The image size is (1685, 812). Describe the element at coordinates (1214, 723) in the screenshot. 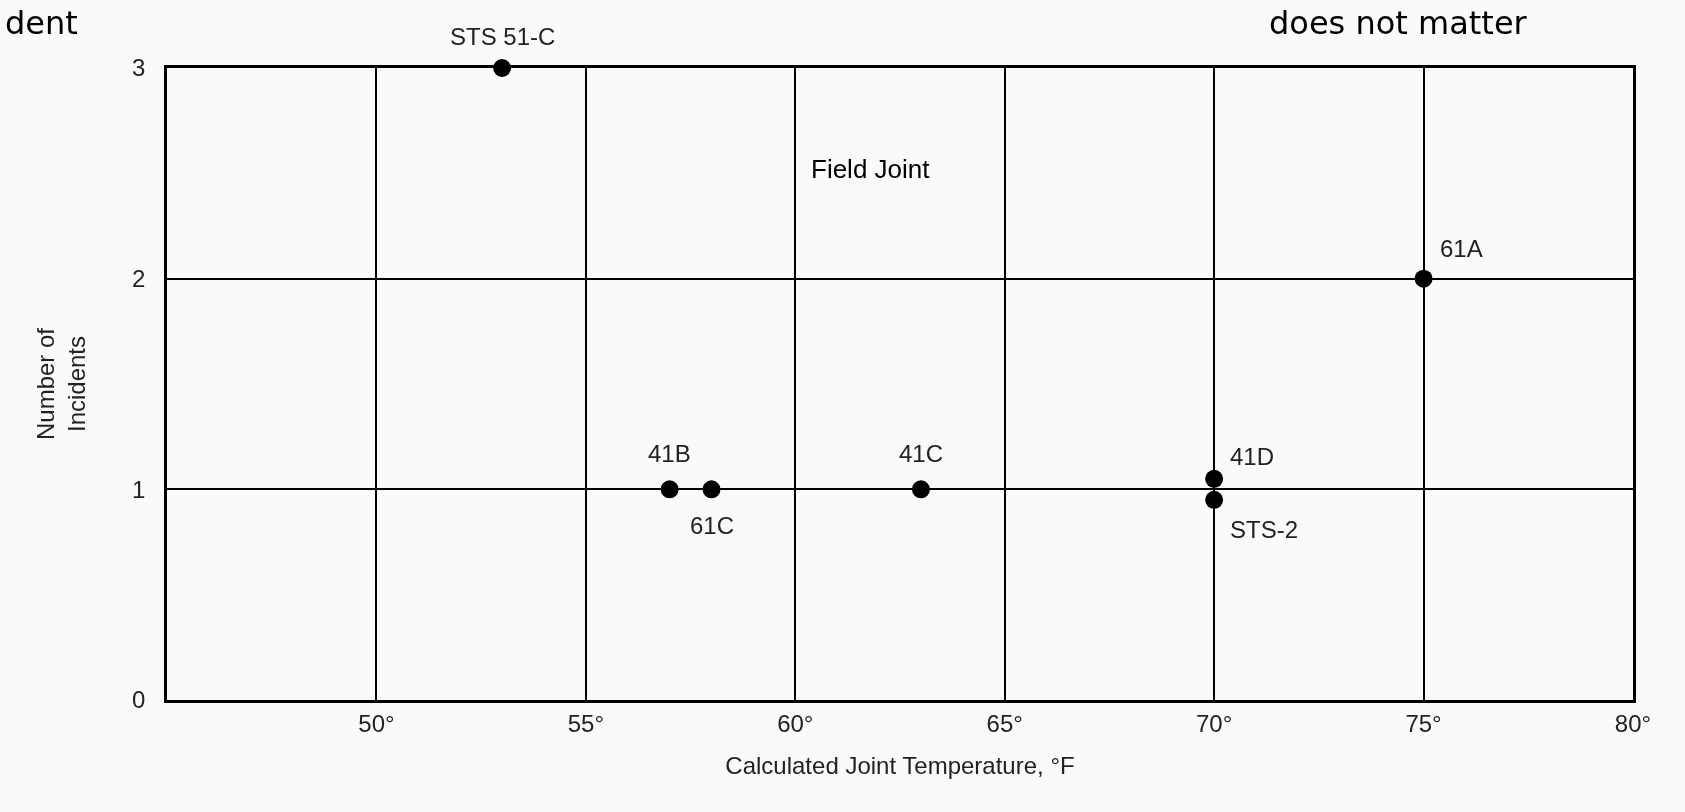

I see `x-tick-label: 70°` at that location.